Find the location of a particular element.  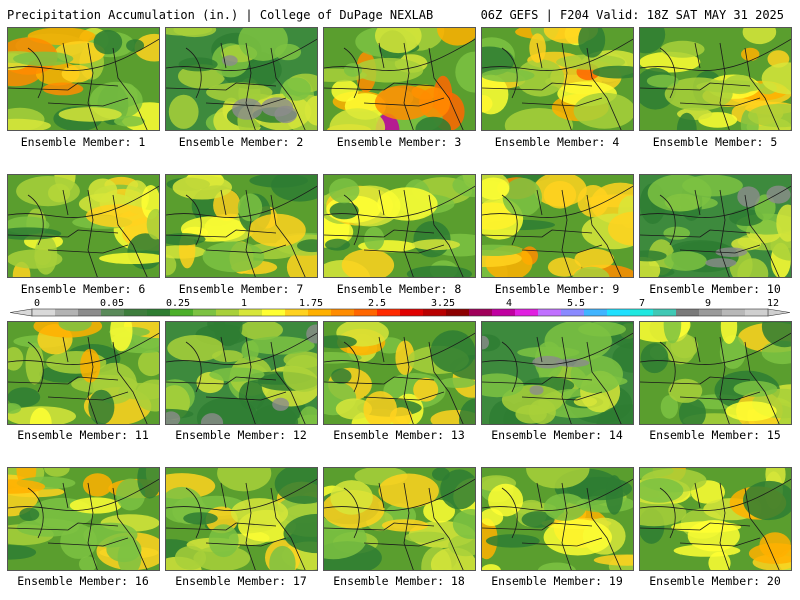

ensemble-member-label: Ensemble Member: 1 is located at coordinates (83, 142).